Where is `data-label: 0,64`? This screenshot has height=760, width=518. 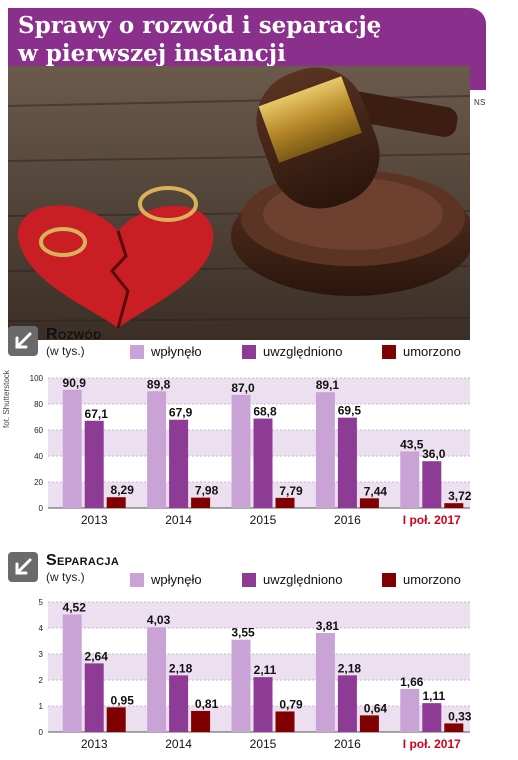
data-label: 0,64 is located at coordinates (376, 708).